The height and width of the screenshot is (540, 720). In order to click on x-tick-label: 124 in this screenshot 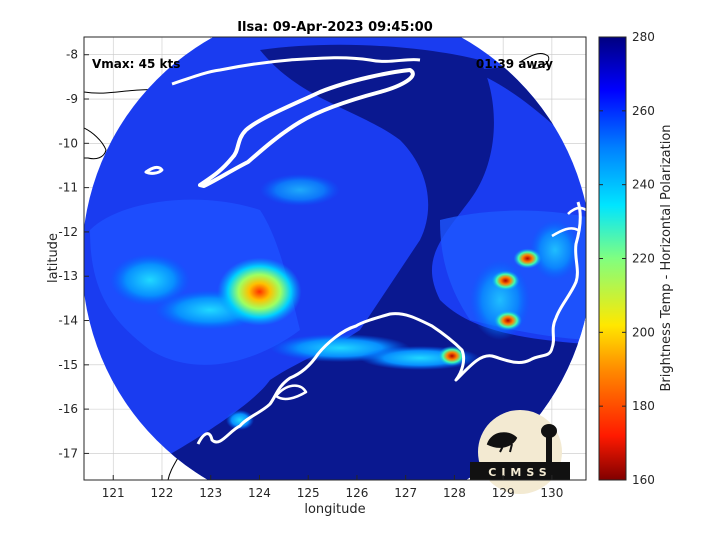, I will do `click(259, 493)`.